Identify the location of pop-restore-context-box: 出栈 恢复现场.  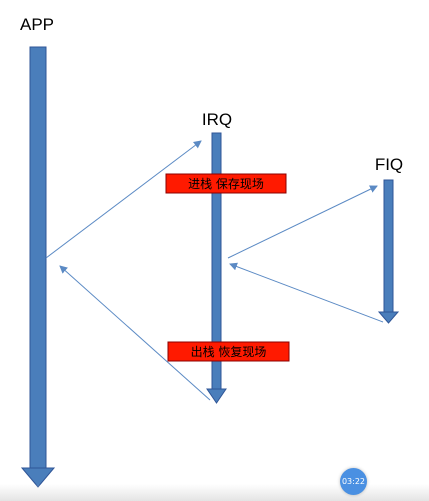
(228, 351).